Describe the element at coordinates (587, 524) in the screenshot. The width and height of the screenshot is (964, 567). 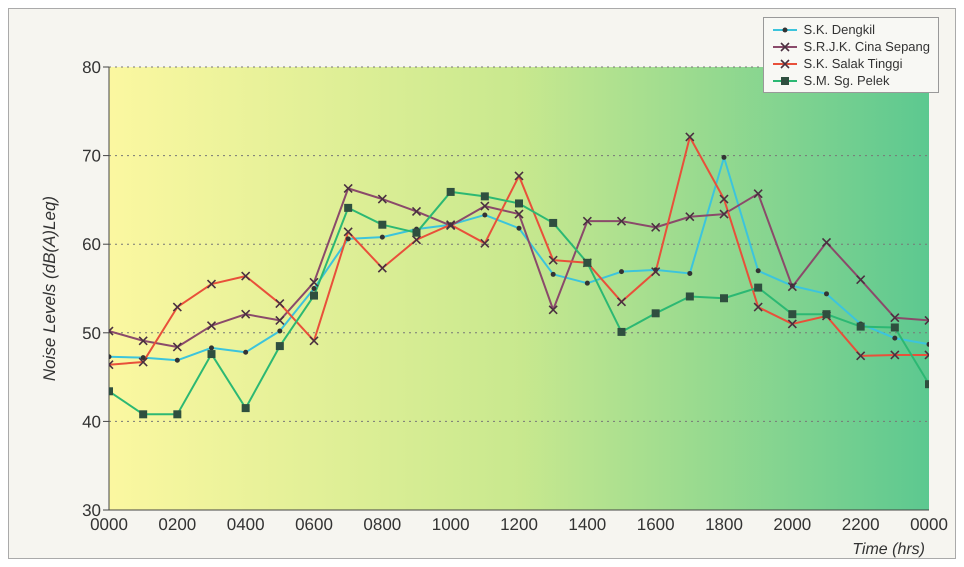
I see `x-tick-label: 1400` at that location.